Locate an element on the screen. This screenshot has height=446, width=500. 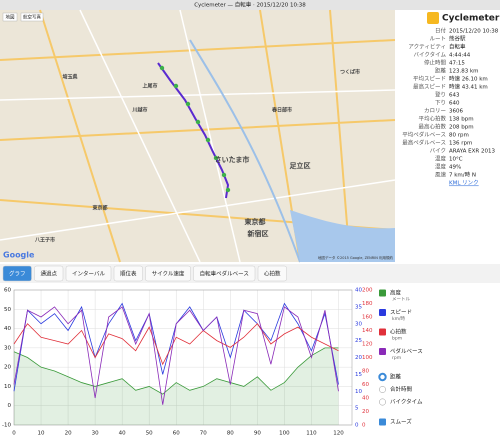
map-label: 東京都 is located at coordinates (255, 221).